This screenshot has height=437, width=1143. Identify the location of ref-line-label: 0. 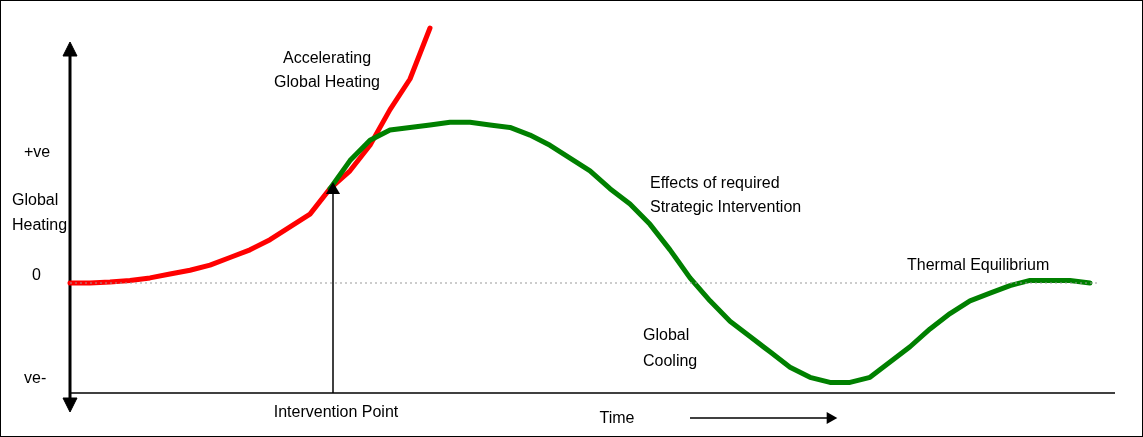
(36, 274).